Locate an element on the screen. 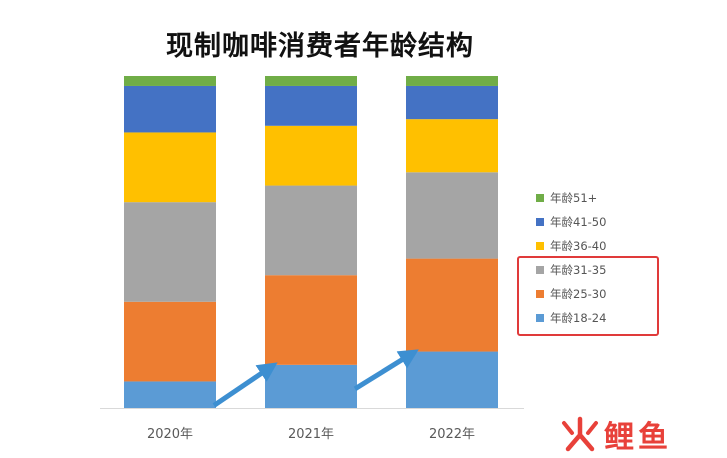  legend-label: 年龄25-30 is located at coordinates (578, 294).